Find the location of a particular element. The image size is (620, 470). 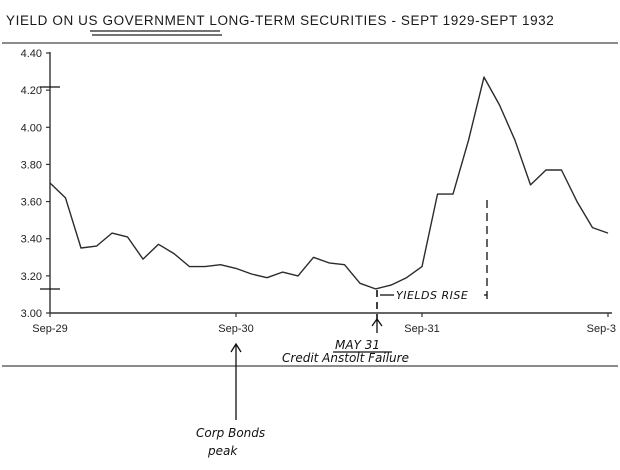

corp-bonds-label-2: peak is located at coordinates (222, 451).